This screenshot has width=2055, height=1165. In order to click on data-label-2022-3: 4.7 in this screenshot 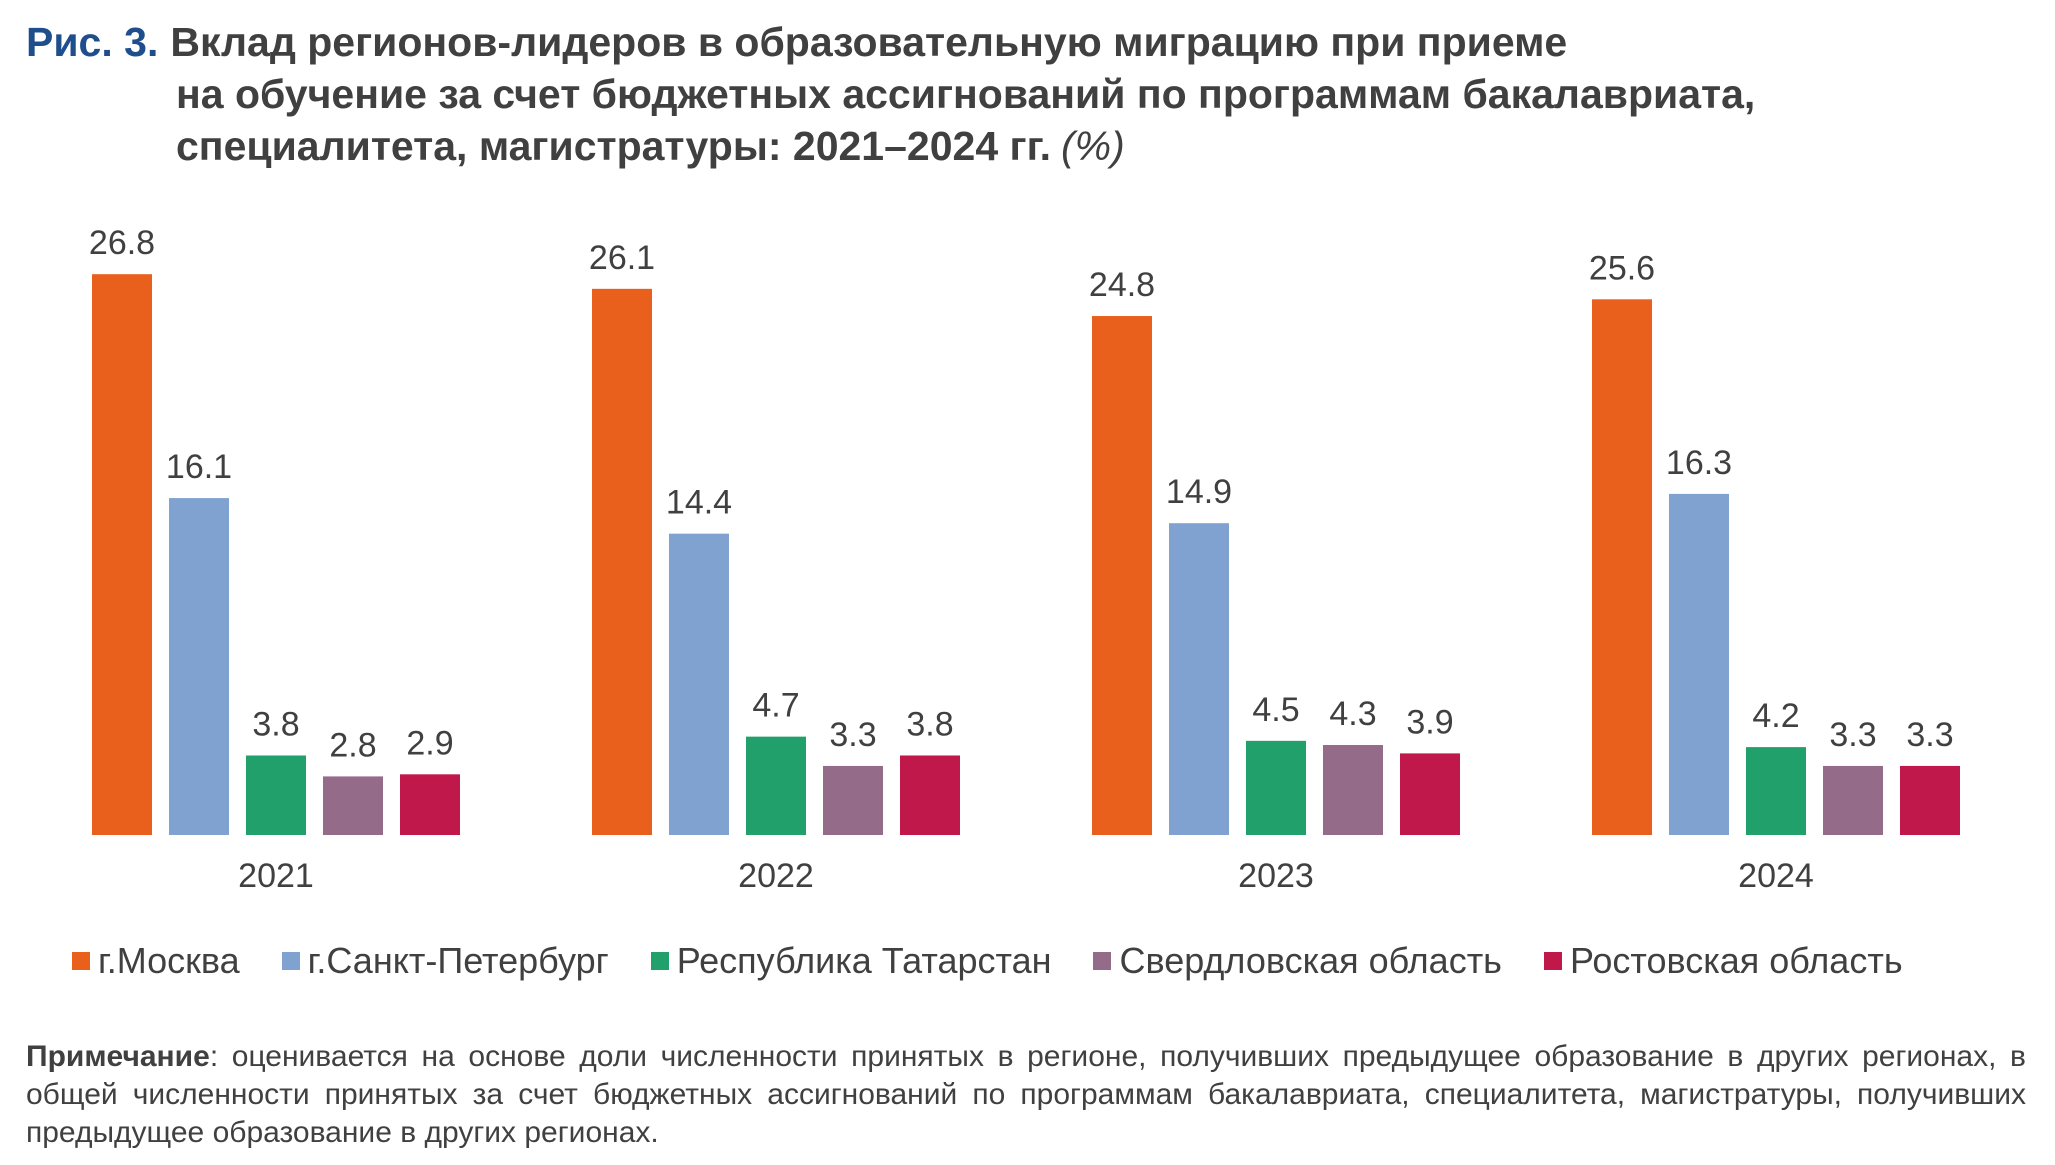, I will do `click(775, 706)`.